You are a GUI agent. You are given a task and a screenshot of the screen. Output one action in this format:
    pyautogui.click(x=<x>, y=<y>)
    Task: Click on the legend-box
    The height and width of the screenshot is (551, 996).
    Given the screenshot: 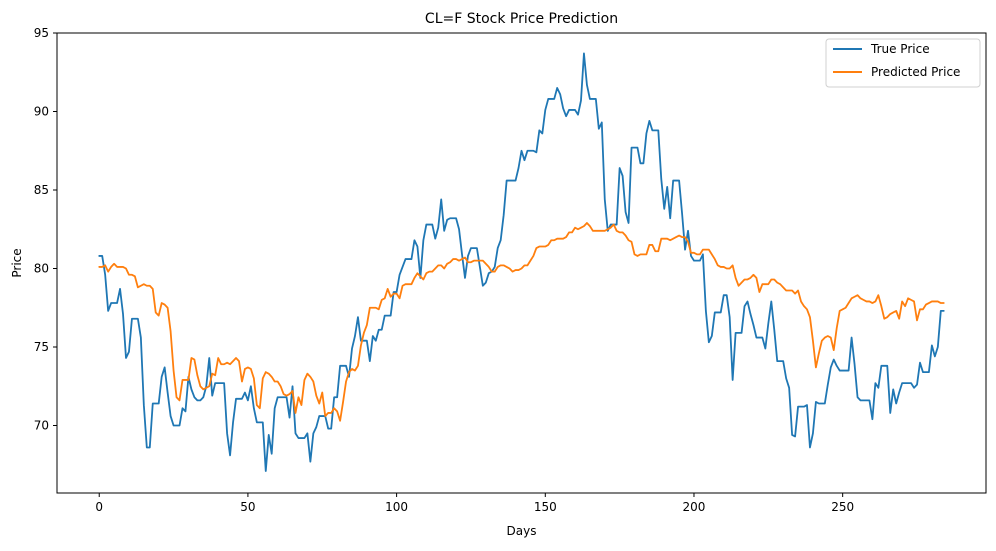 What is the action you would take?
    pyautogui.click(x=903, y=63)
    